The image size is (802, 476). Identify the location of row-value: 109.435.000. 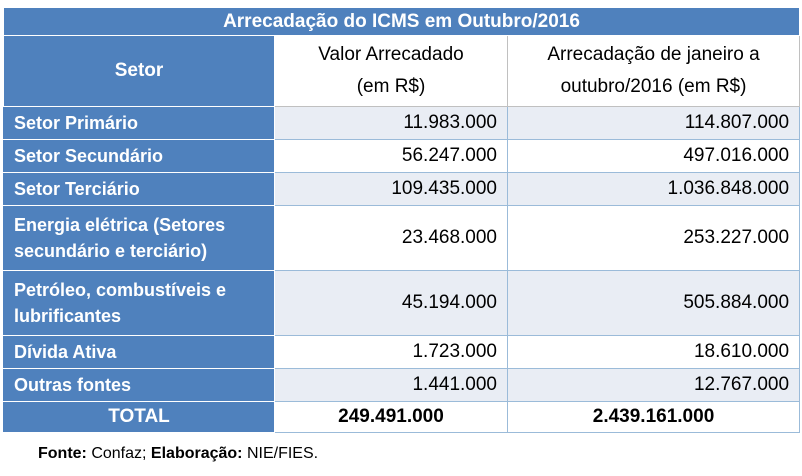
(391, 189).